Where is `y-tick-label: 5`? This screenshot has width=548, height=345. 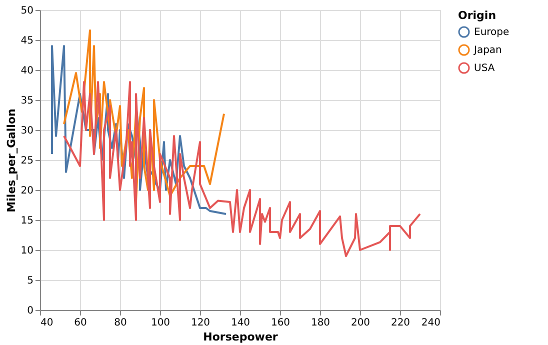 y-tick-label: 5 is located at coordinates (30, 281).